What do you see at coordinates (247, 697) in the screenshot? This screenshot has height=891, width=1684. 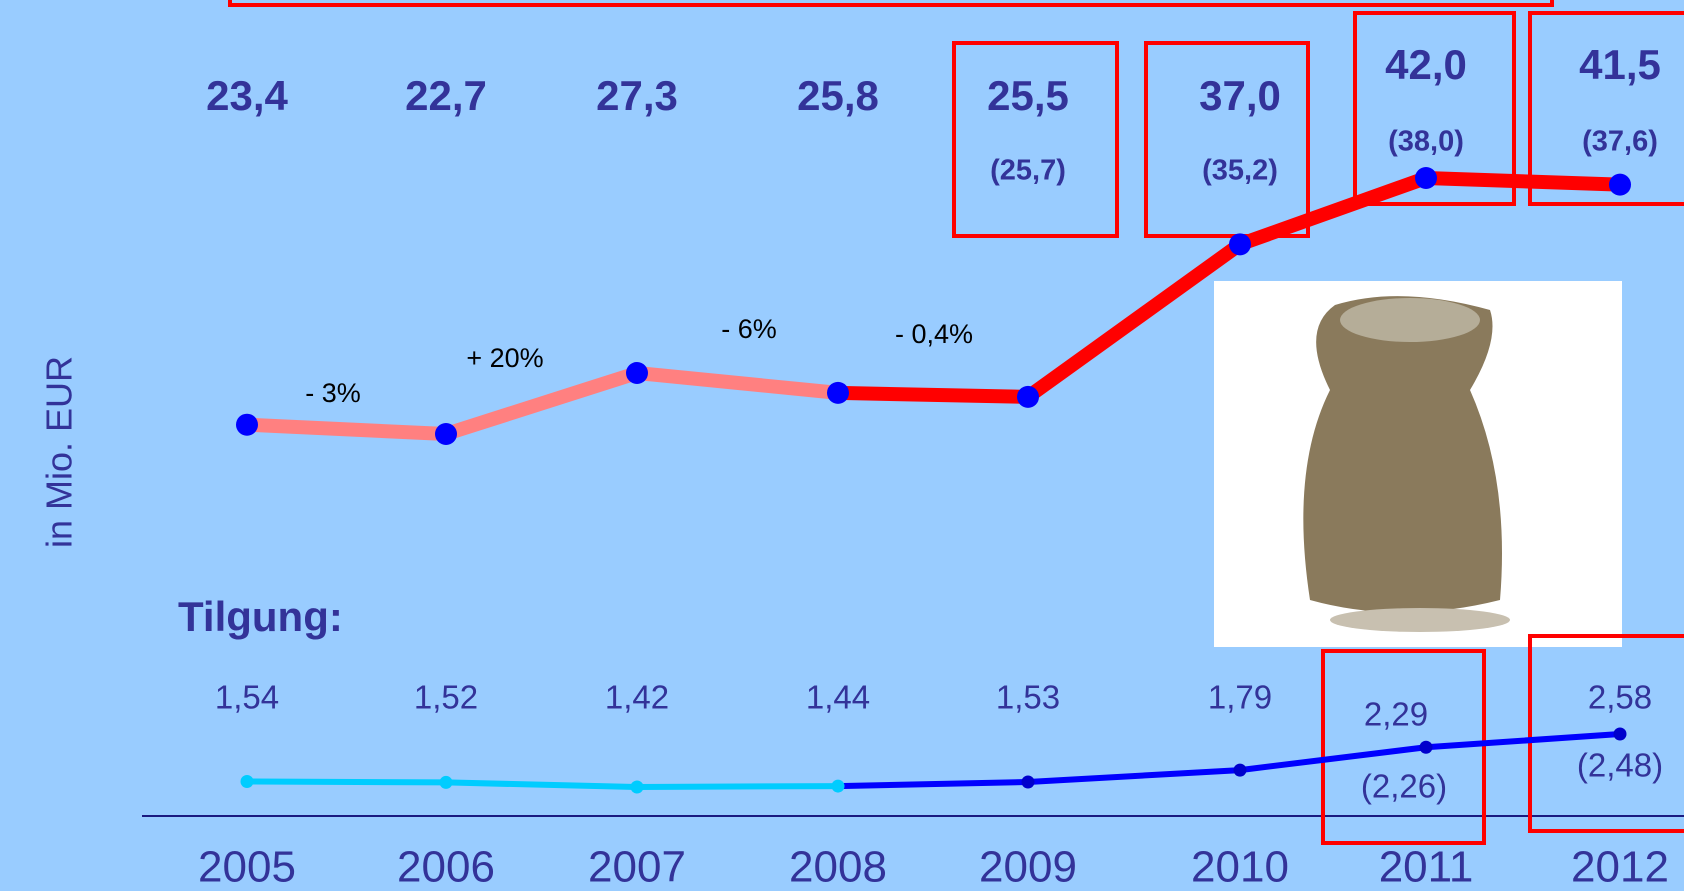 I see `value-label: 1,54` at bounding box center [247, 697].